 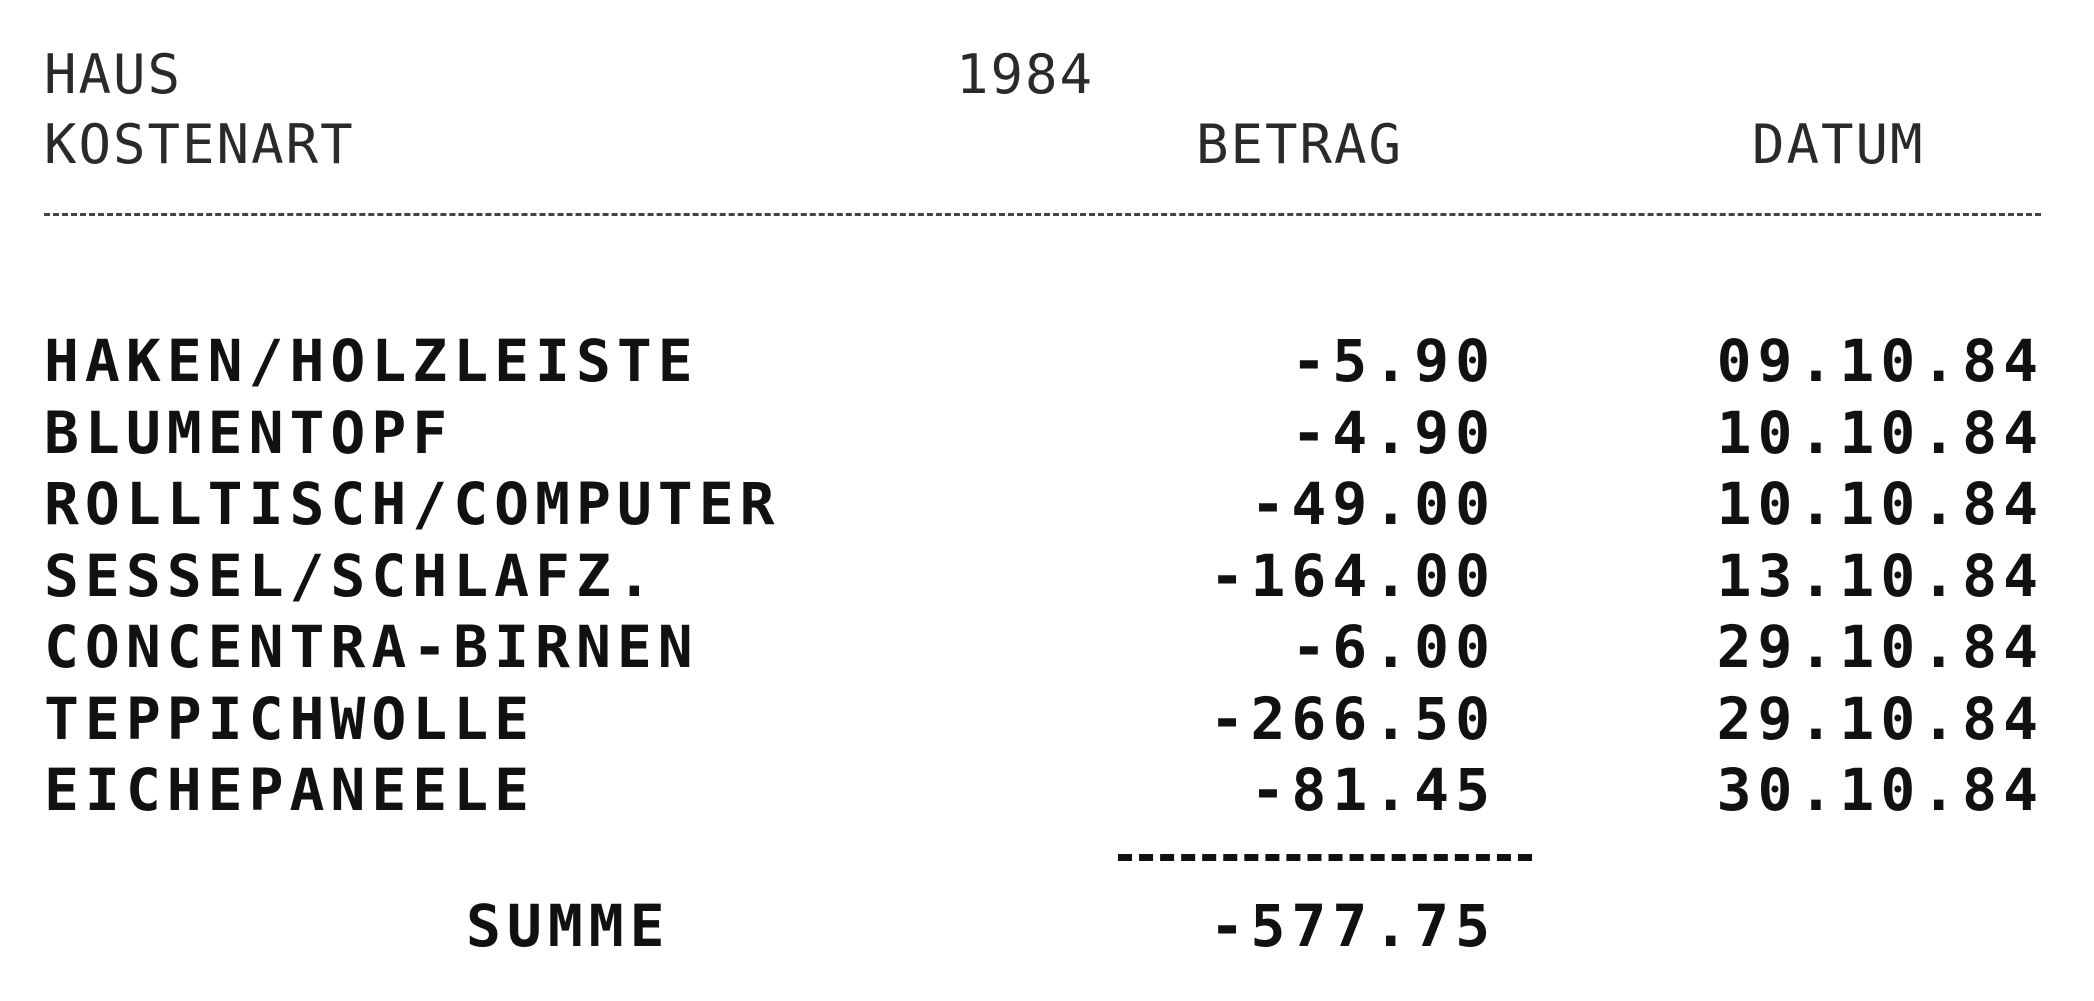 What do you see at coordinates (1325, 857) in the screenshot?
I see `sum-divider` at bounding box center [1325, 857].